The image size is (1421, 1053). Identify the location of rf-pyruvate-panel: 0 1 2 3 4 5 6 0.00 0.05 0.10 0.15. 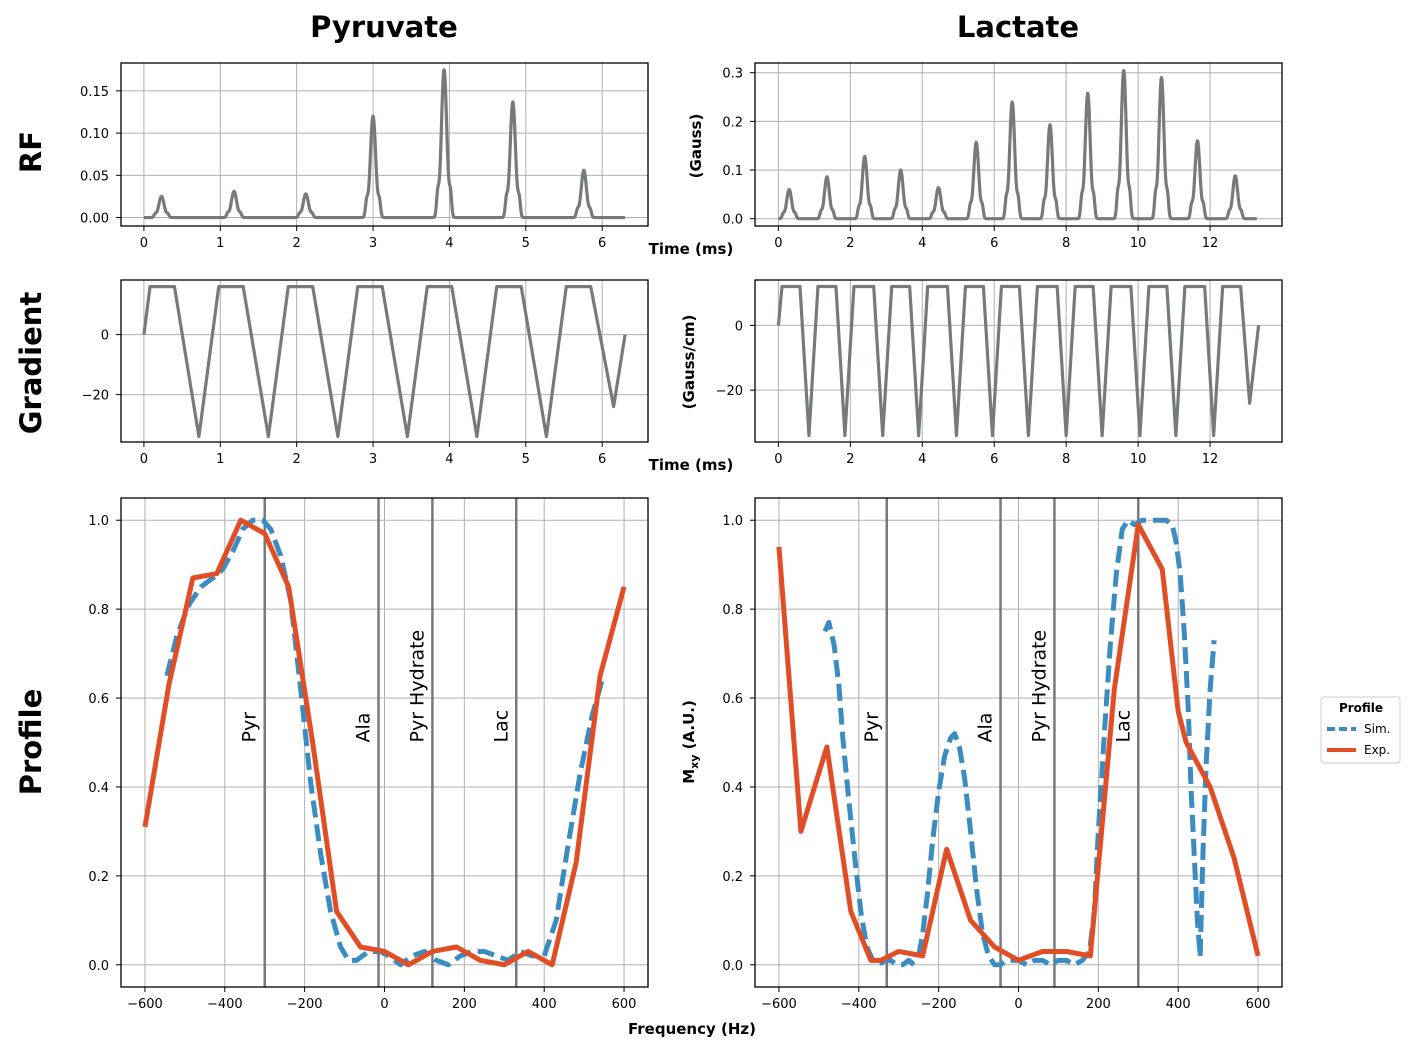
(364, 156).